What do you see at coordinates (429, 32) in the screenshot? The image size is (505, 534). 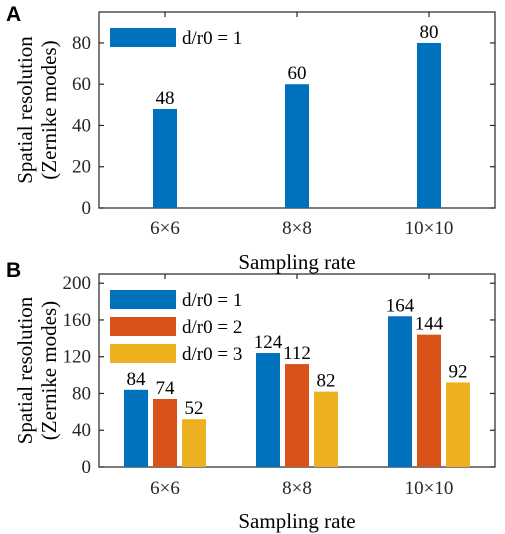 I see `data-label: 80` at bounding box center [429, 32].